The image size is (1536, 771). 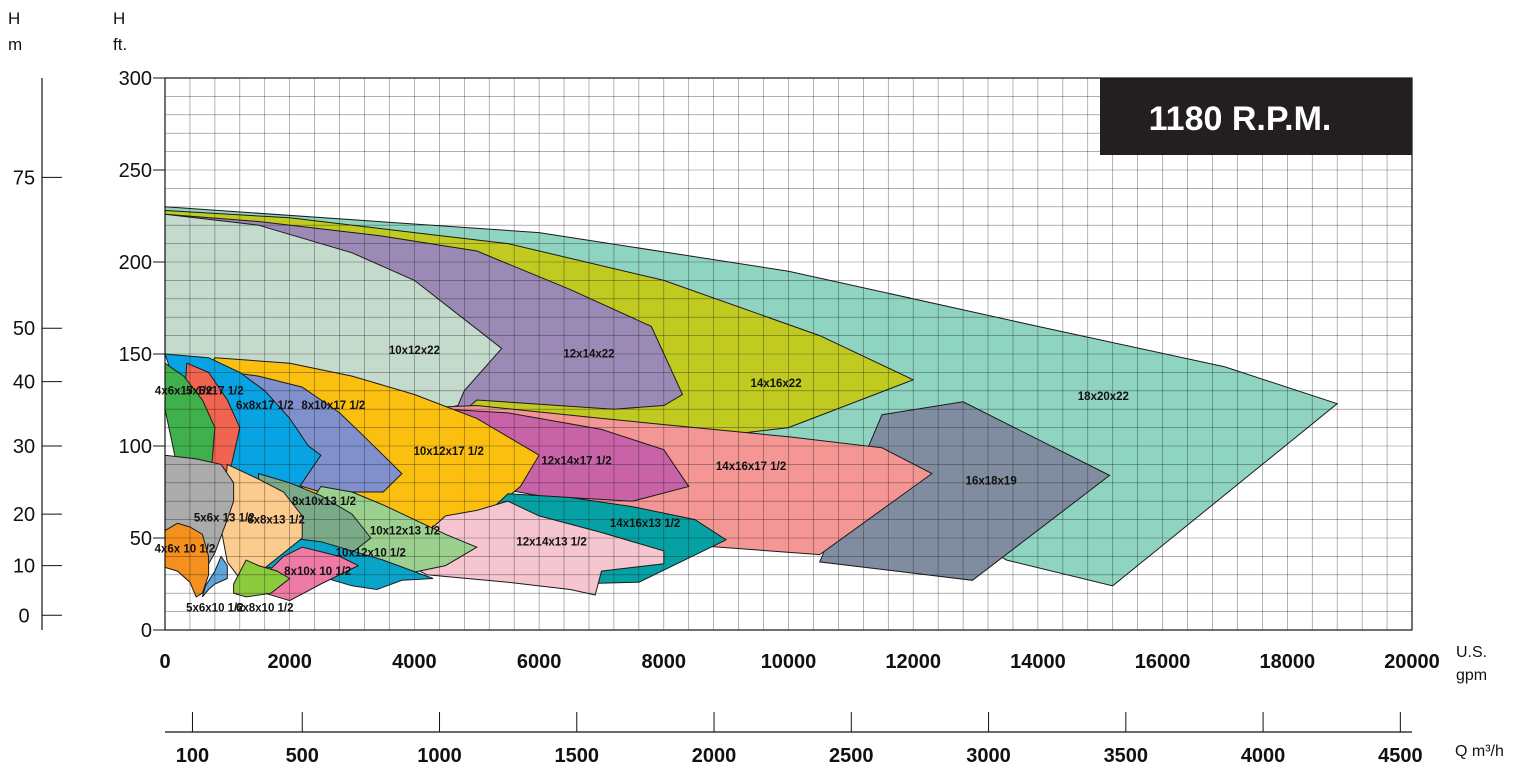 I want to click on x-tick-label: 20000, so click(x=1412, y=662).